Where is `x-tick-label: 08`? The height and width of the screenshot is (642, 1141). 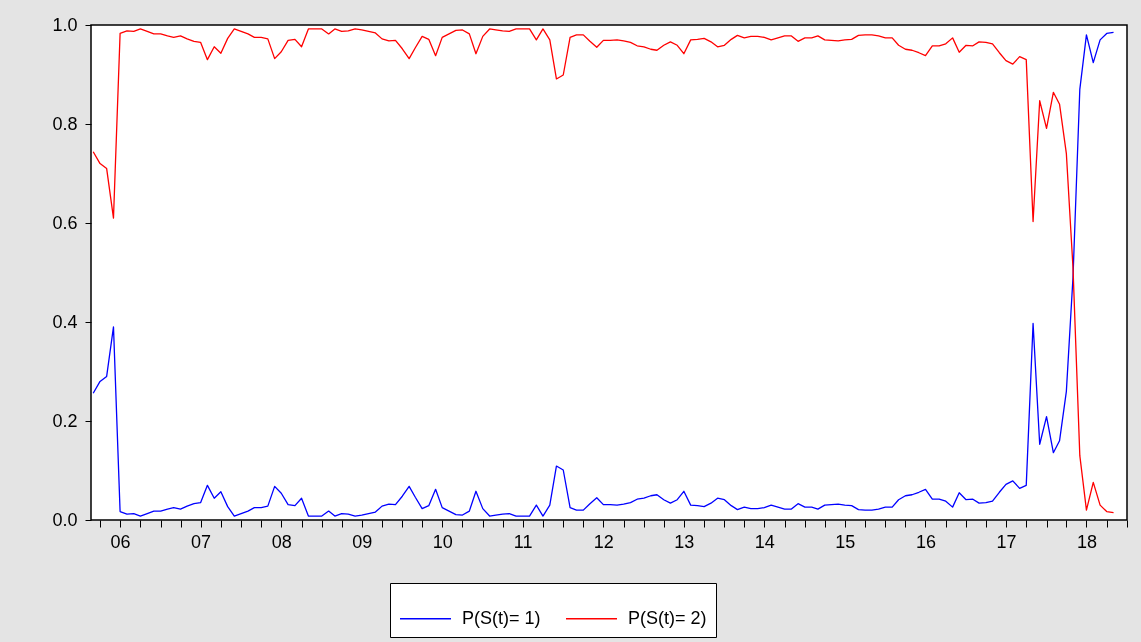
x-tick-label: 08 is located at coordinates (281, 541).